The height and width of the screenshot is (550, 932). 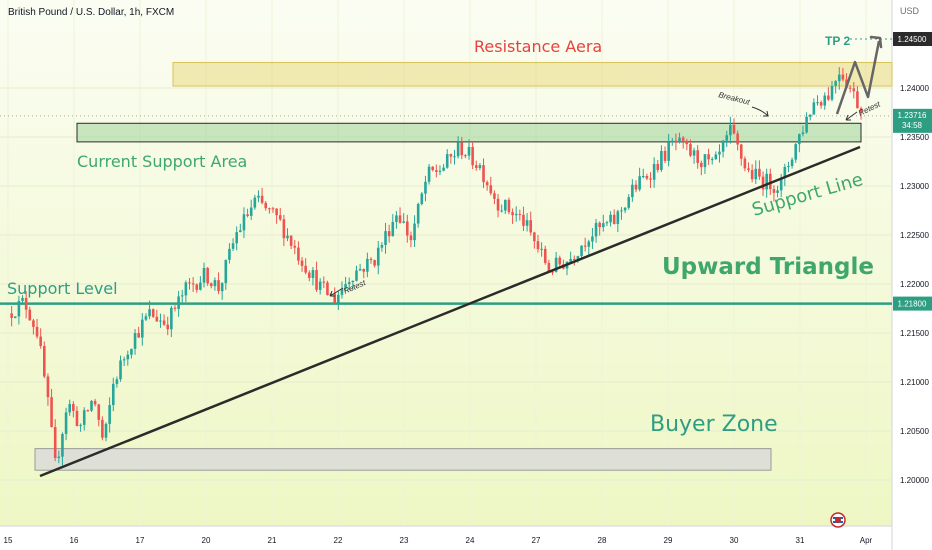 What do you see at coordinates (914, 186) in the screenshot?
I see `price-tick-label: 1.23000` at bounding box center [914, 186].